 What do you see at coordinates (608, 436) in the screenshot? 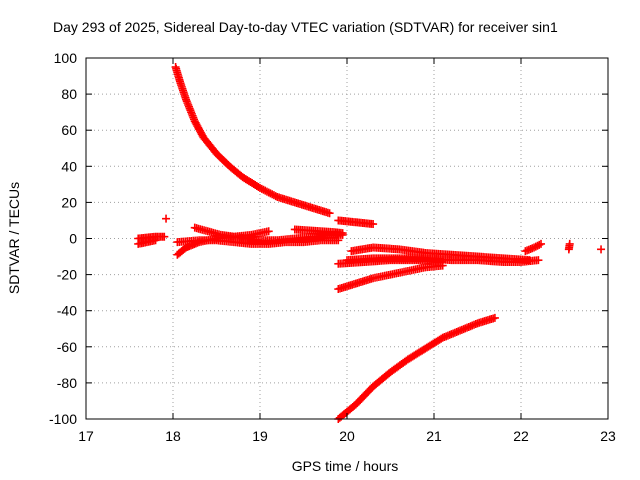
I see `x-tick-label: 23` at bounding box center [608, 436].